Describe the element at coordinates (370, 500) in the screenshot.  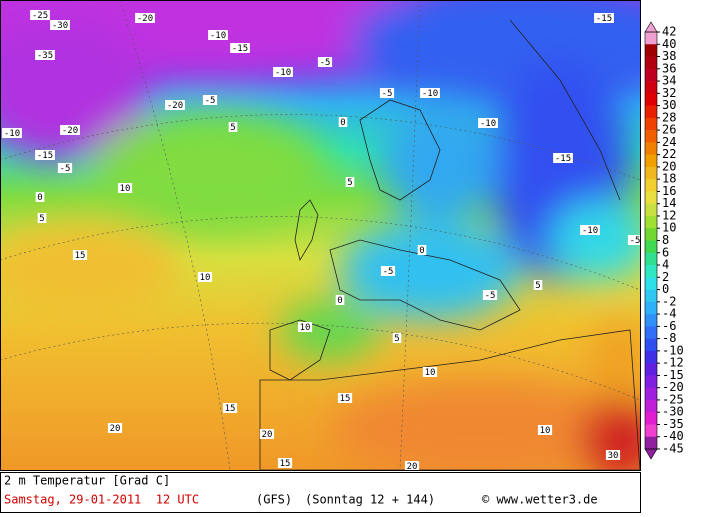
I see `footer-run: (Sonntag 12 + 144)` at that location.